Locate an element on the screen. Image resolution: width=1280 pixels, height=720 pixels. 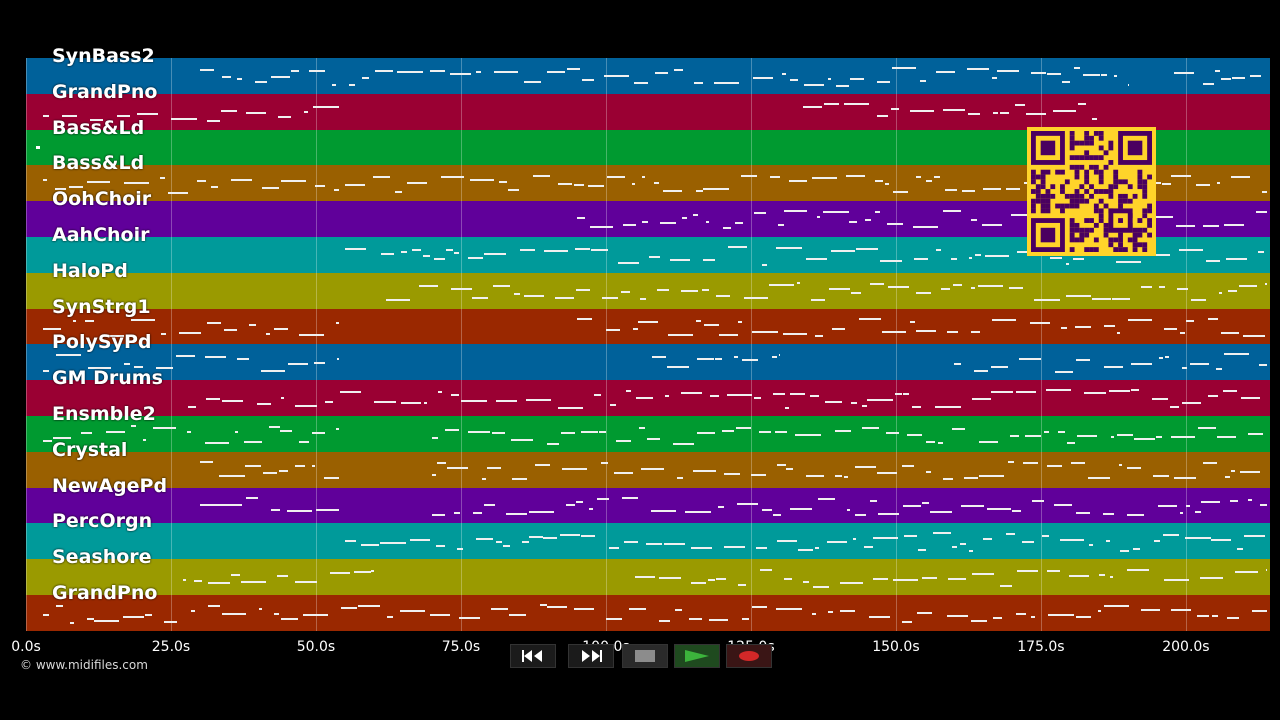
track-label: OohChoir is located at coordinates (102, 199).